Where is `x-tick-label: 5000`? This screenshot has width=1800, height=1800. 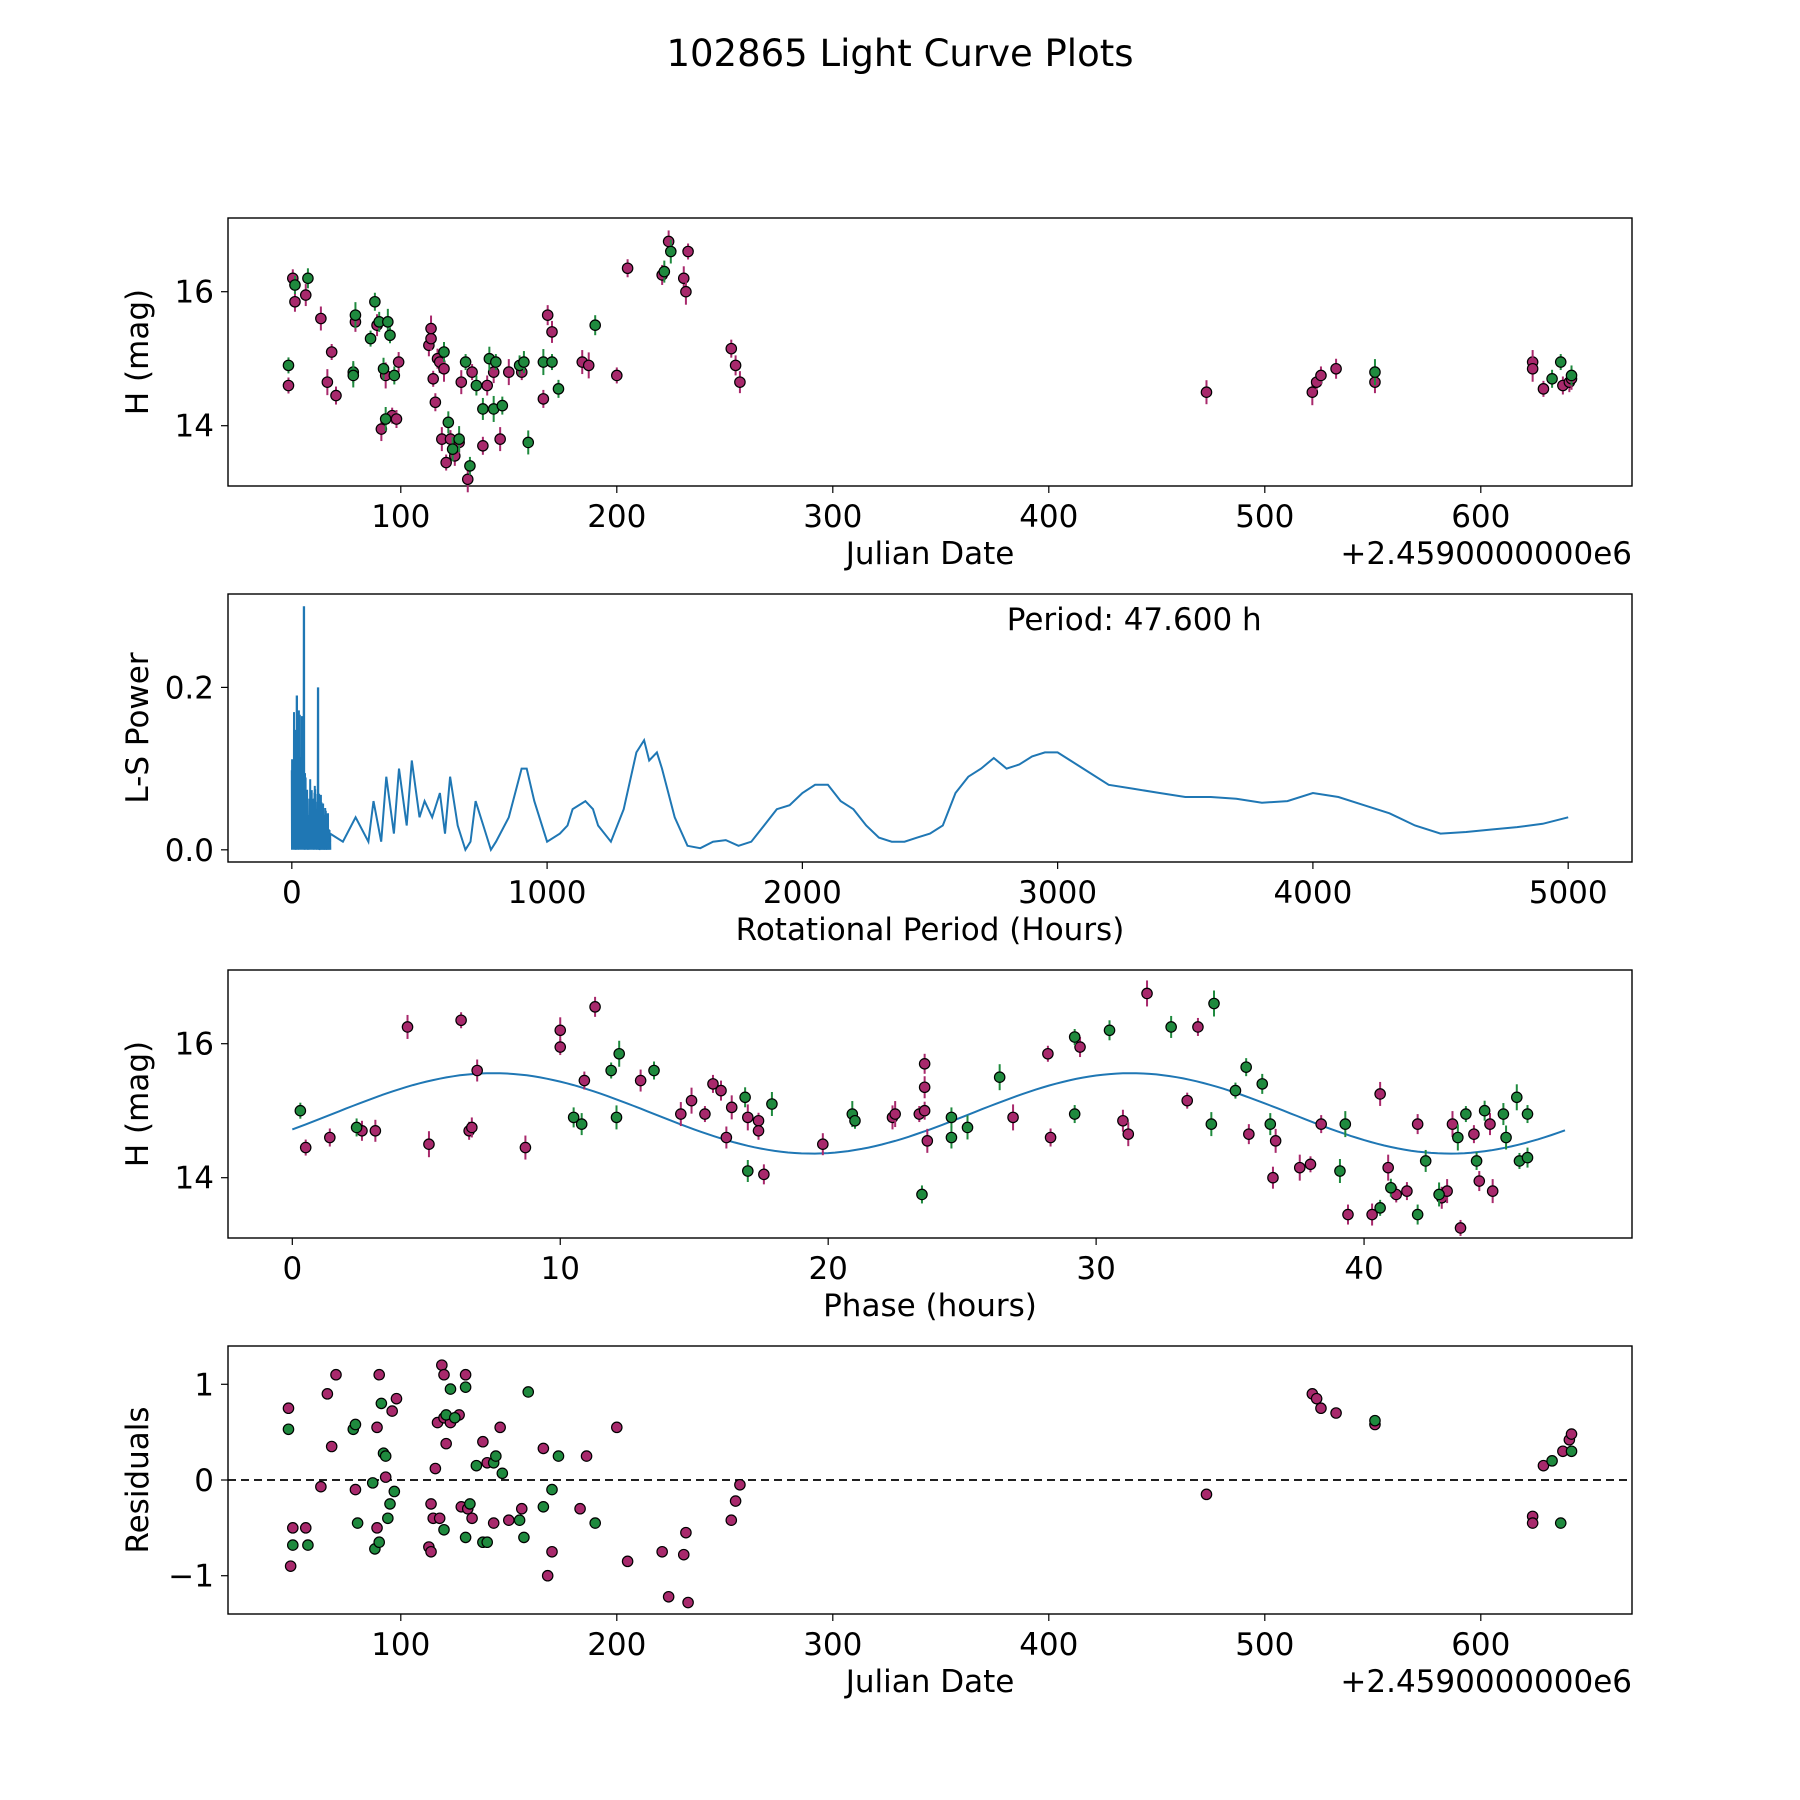 x-tick-label: 5000 is located at coordinates (1568, 893).